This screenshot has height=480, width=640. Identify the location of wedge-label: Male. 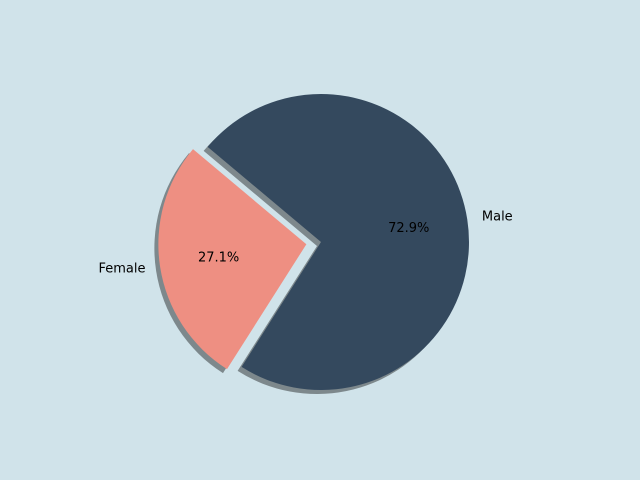
(497, 217).